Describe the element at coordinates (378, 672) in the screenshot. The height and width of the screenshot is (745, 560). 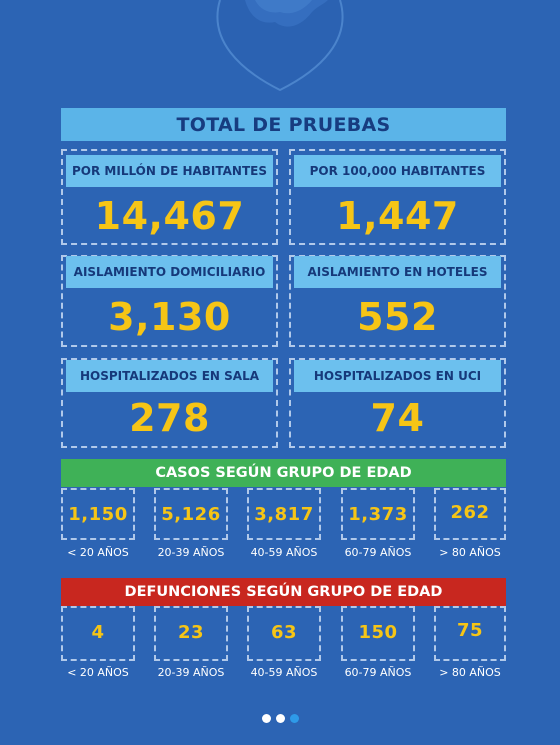
I see `deaths-age-label: 60-79 AÑOS` at that location.